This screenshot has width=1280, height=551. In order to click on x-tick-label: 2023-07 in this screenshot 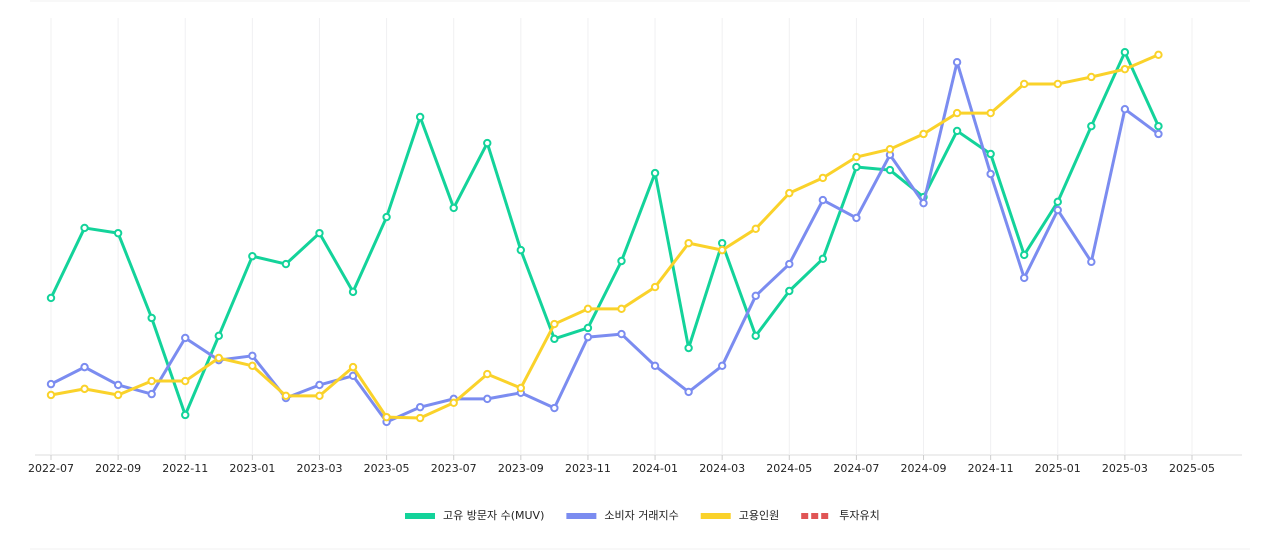, I will do `click(454, 468)`.